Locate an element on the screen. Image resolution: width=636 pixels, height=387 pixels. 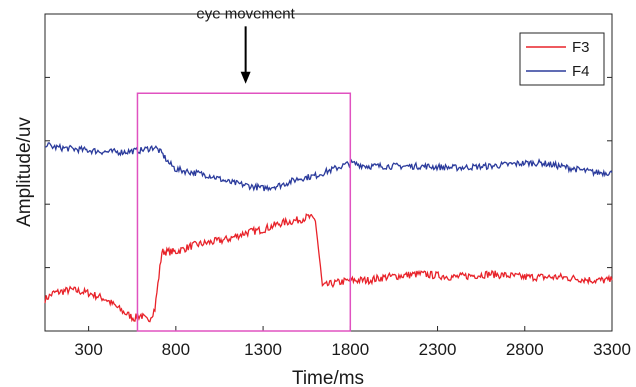
legend-label-f4: F4 is located at coordinates (581, 71).